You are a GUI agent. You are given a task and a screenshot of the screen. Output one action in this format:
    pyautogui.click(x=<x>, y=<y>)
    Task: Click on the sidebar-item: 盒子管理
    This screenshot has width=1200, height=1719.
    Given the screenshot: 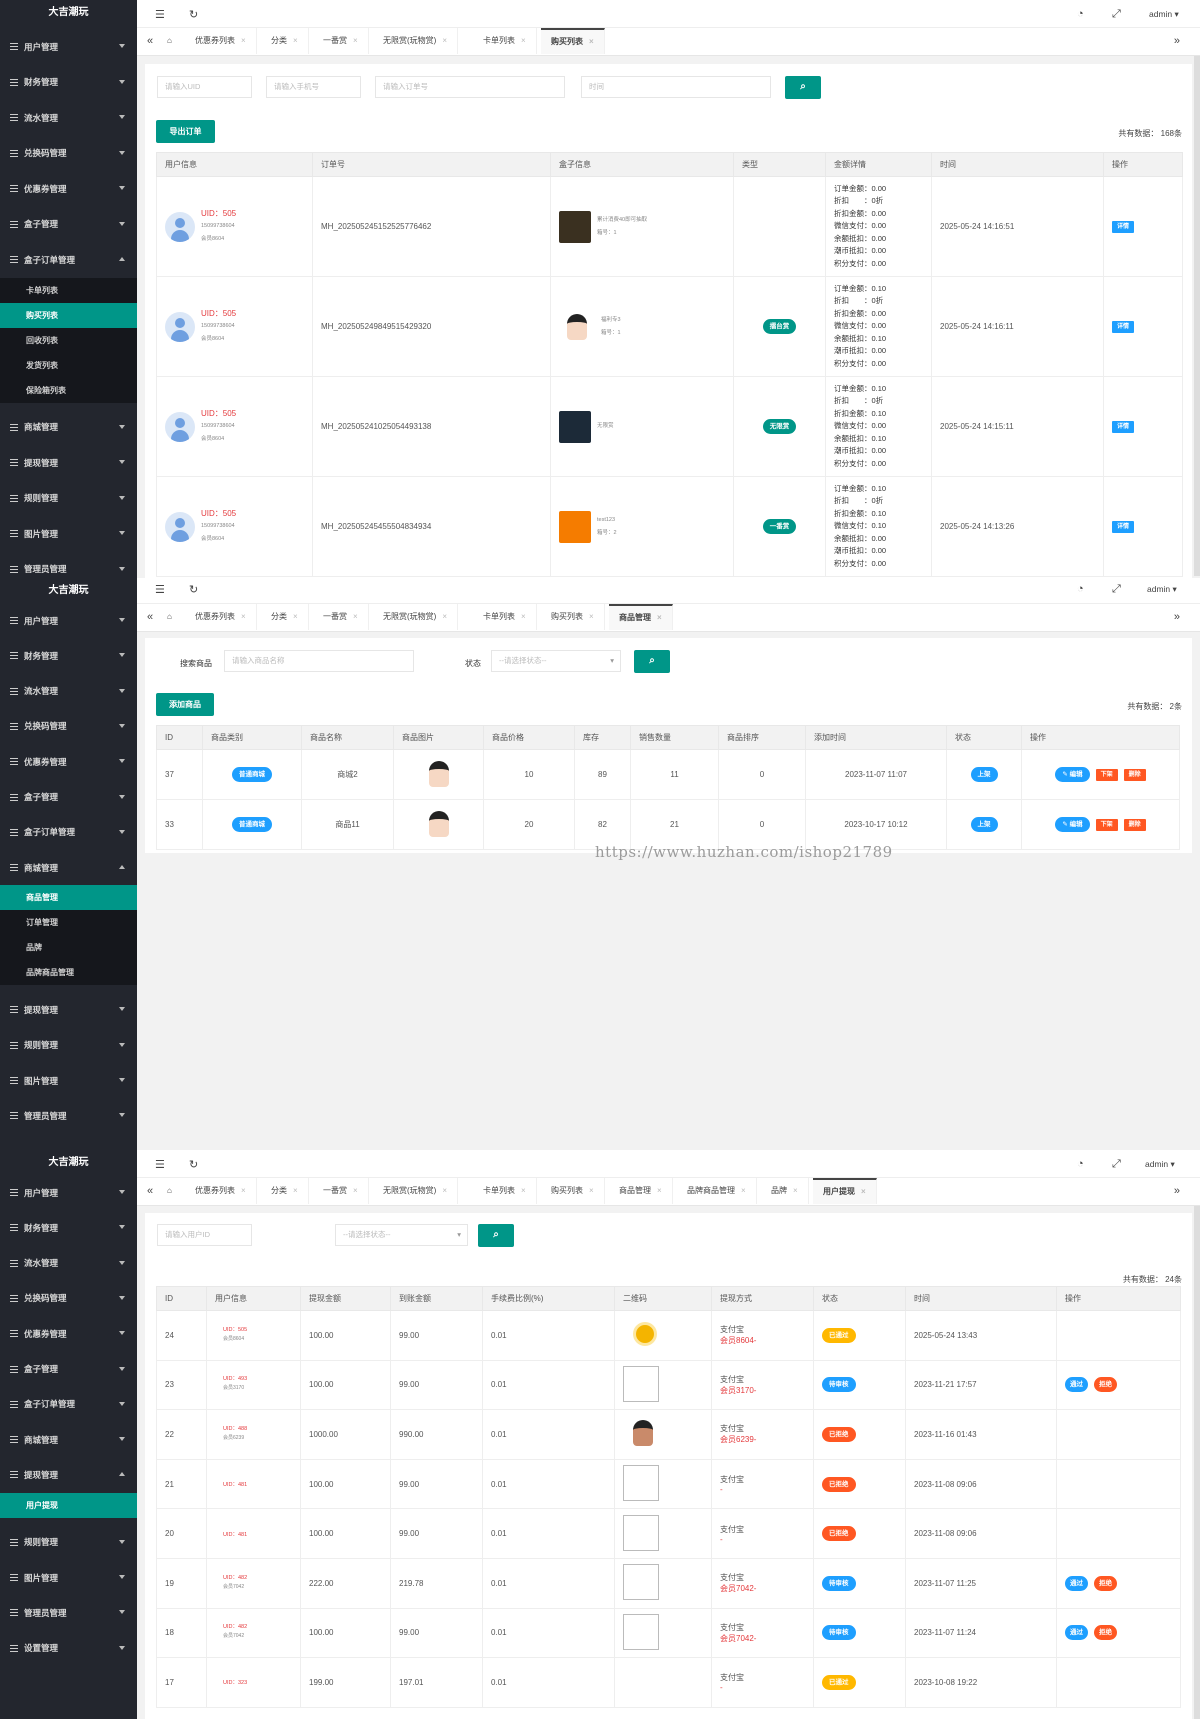 What is the action you would take?
    pyautogui.click(x=68, y=797)
    